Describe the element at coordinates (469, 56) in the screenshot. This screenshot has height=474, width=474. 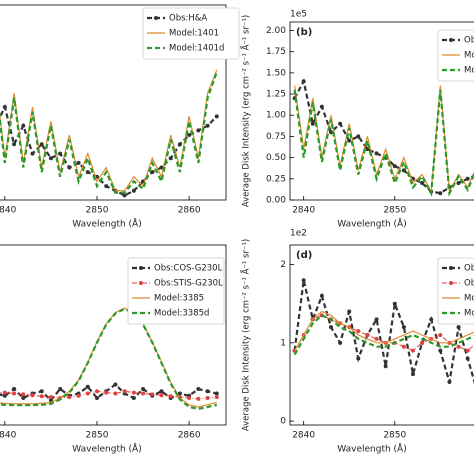
I see `legend-label: Model:1401` at that location.